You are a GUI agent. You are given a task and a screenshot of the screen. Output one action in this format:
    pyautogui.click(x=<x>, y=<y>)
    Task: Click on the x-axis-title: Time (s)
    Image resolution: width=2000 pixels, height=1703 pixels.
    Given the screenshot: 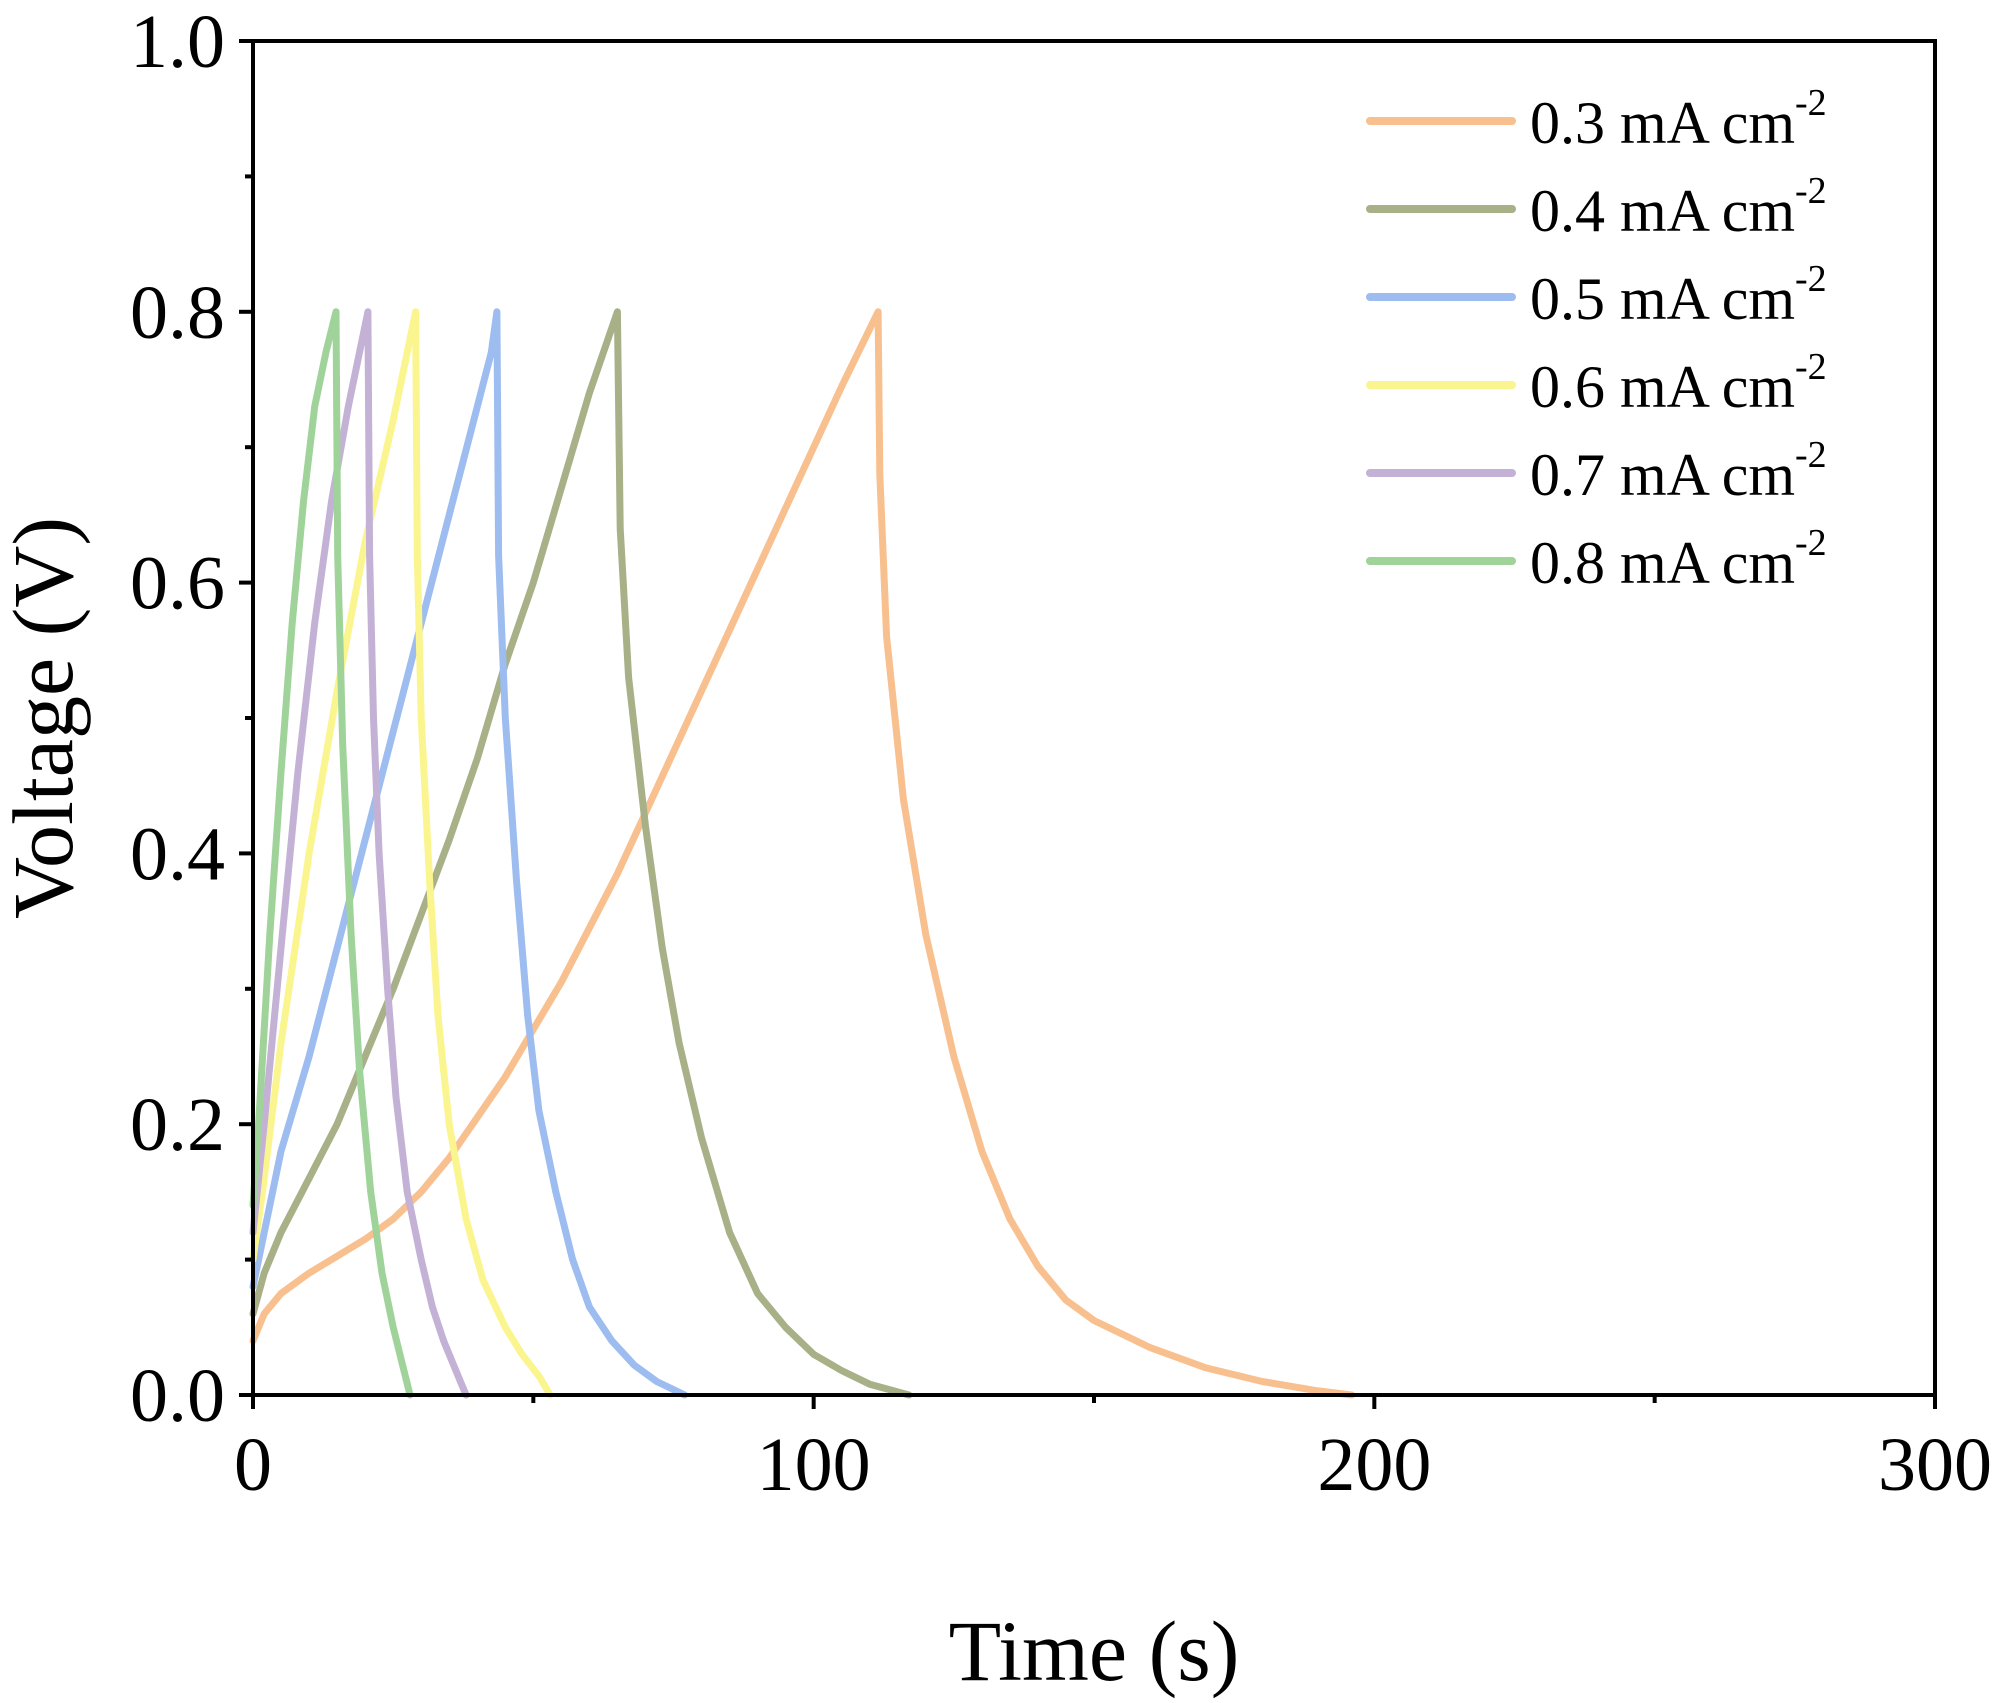 What is the action you would take?
    pyautogui.click(x=1094, y=1651)
    